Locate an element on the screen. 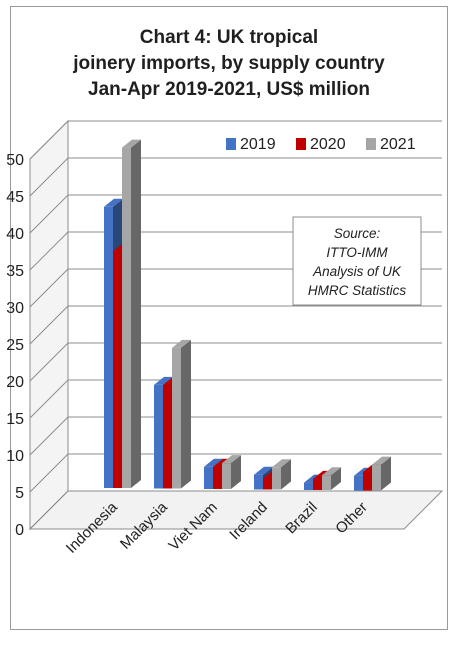 The height and width of the screenshot is (645, 460). y-tick-label: 20 is located at coordinates (15, 382).